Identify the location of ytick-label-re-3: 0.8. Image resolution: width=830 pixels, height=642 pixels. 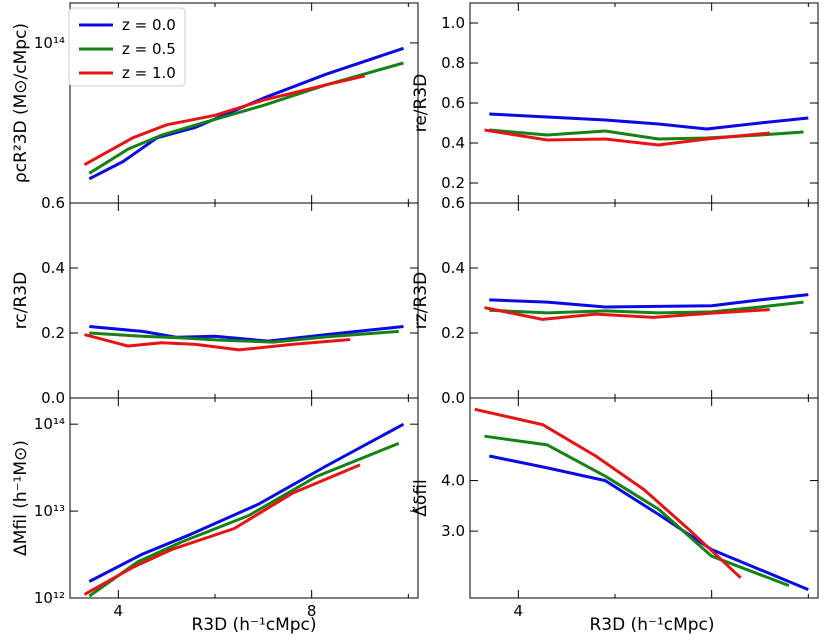
(453, 63).